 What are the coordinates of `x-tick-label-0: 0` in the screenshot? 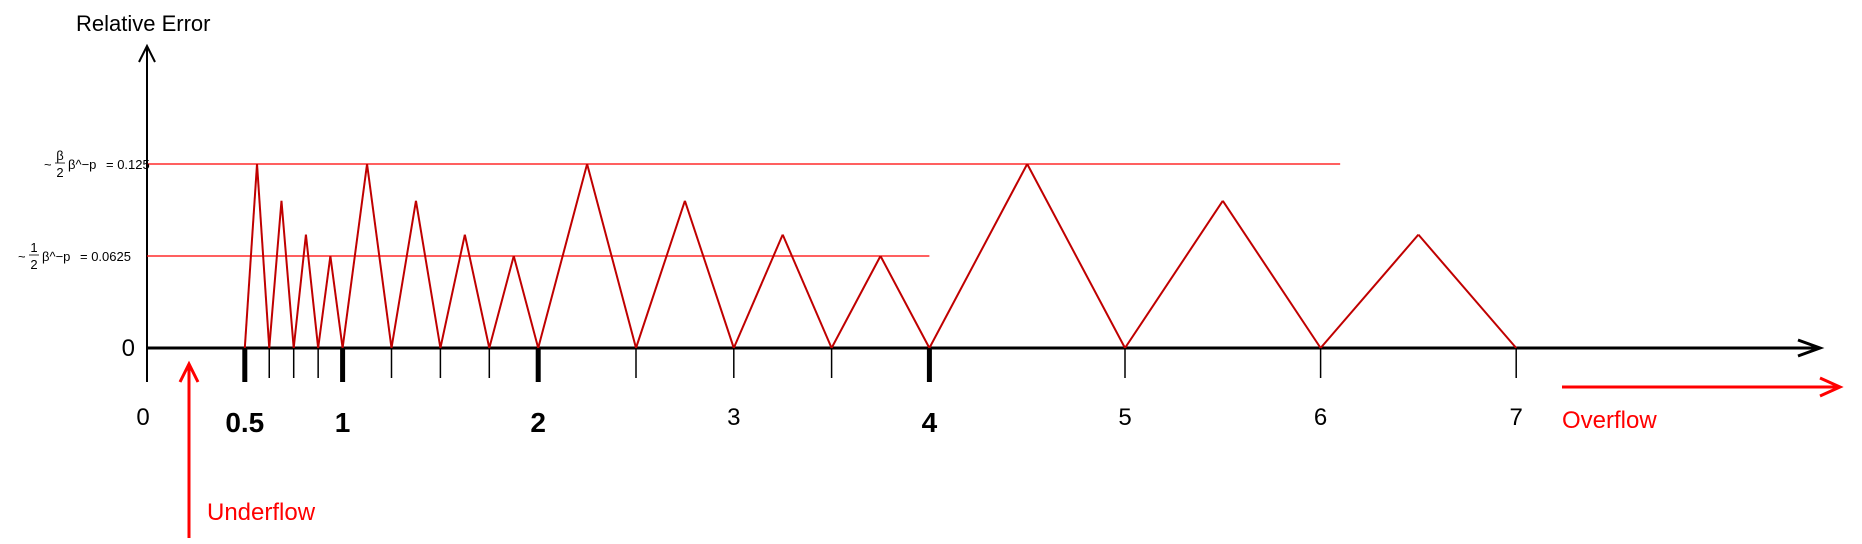 It's located at (142, 417).